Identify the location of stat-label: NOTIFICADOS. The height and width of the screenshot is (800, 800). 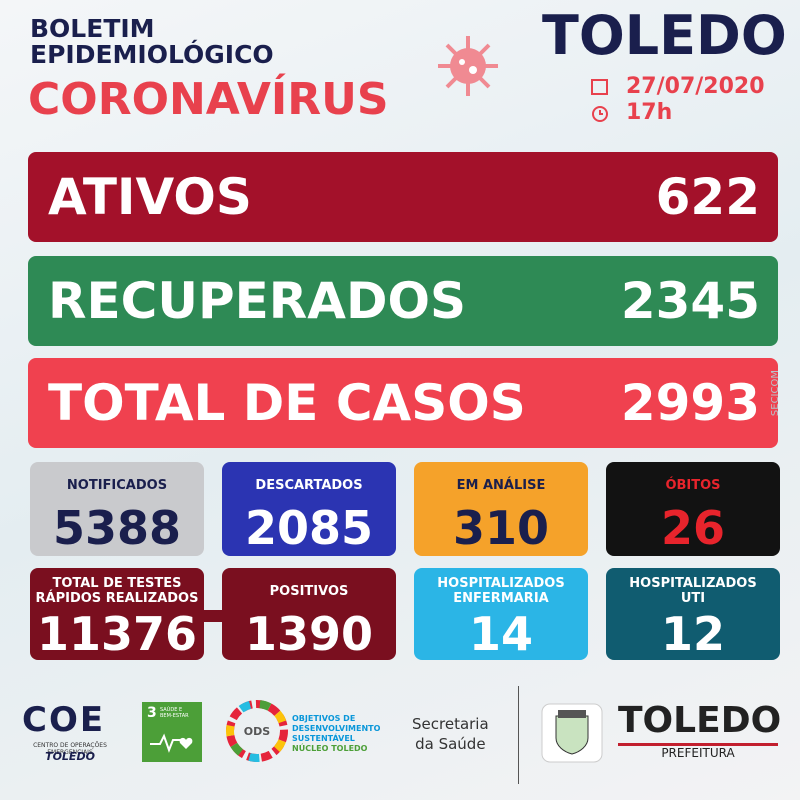
(117, 482).